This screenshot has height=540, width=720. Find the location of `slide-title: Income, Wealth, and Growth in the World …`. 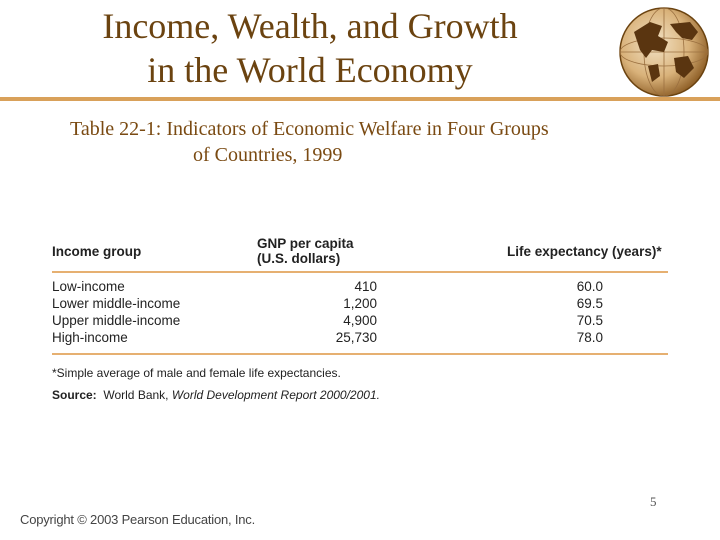

slide-title: Income, Wealth, and Growth in the World … is located at coordinates (310, 48).